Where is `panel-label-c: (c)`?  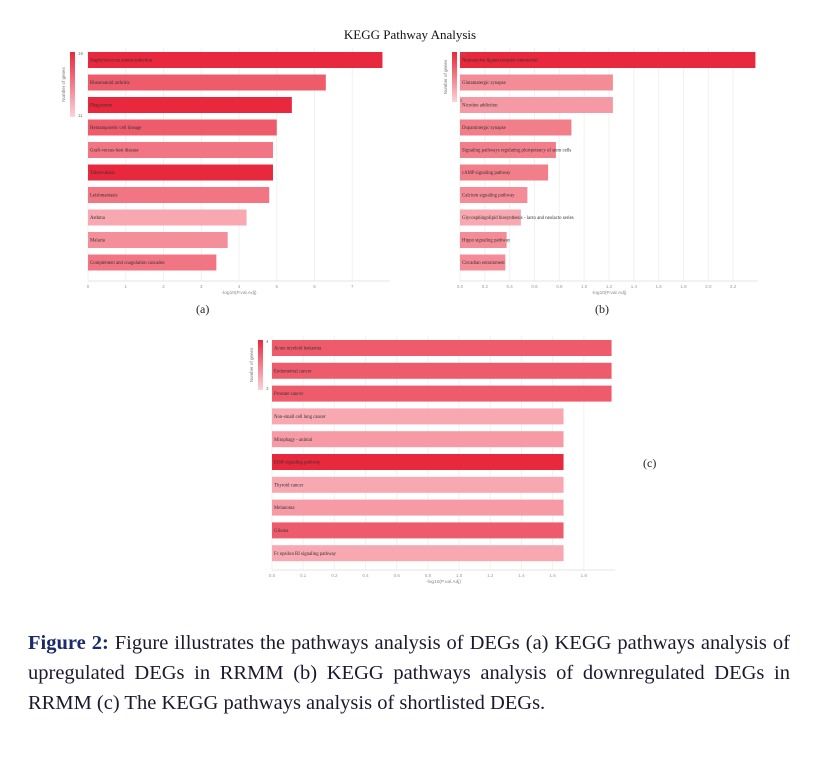
panel-label-c: (c) is located at coordinates (650, 463).